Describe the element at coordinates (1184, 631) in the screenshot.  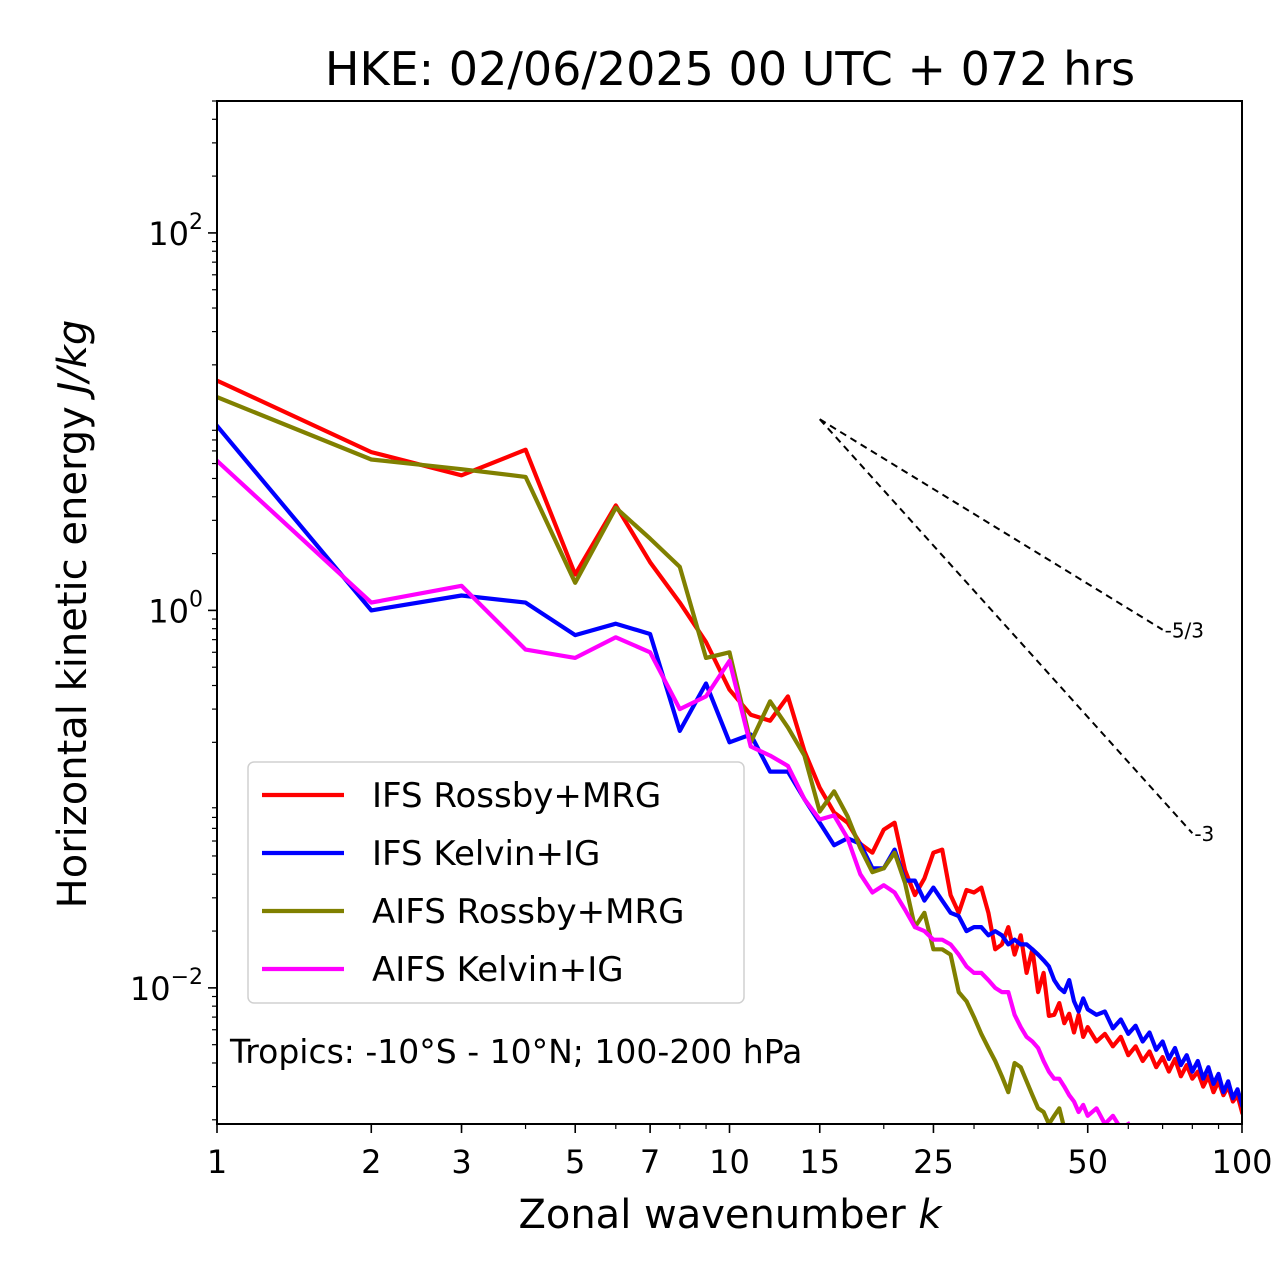
I see `reference-line-label: -5/3` at that location.